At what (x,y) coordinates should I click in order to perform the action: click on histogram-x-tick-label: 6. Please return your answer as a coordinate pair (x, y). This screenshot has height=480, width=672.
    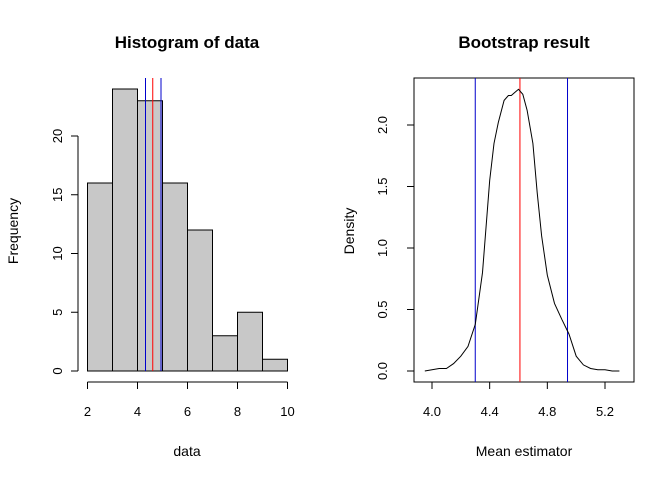
    Looking at the image, I should click on (187, 411).